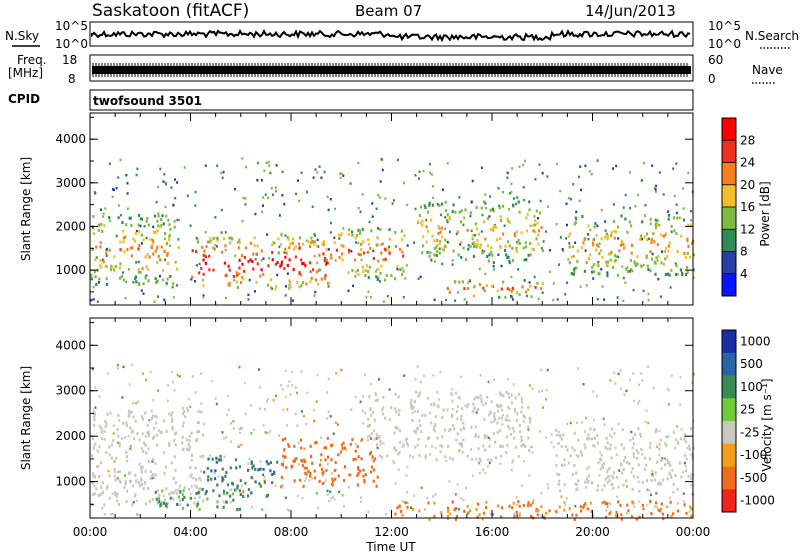 This screenshot has width=800, height=554. What do you see at coordinates (765, 213) in the screenshot?
I see `power-colorbar-label: Power [dB]` at bounding box center [765, 213].